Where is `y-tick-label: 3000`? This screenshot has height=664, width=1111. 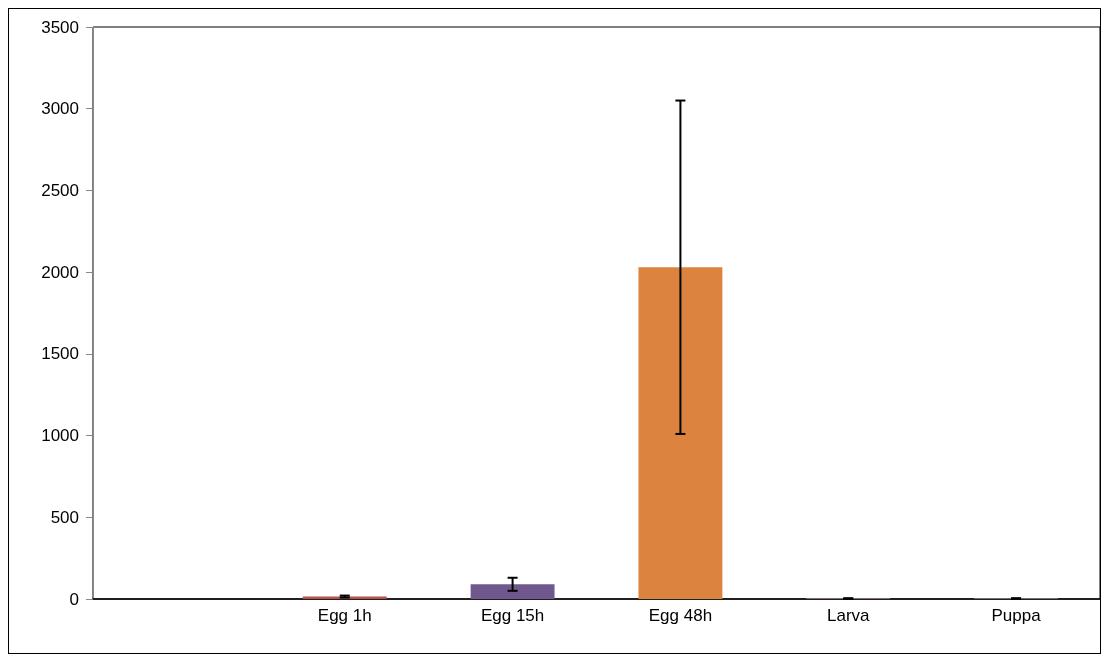 y-tick-label: 3000 is located at coordinates (60, 109).